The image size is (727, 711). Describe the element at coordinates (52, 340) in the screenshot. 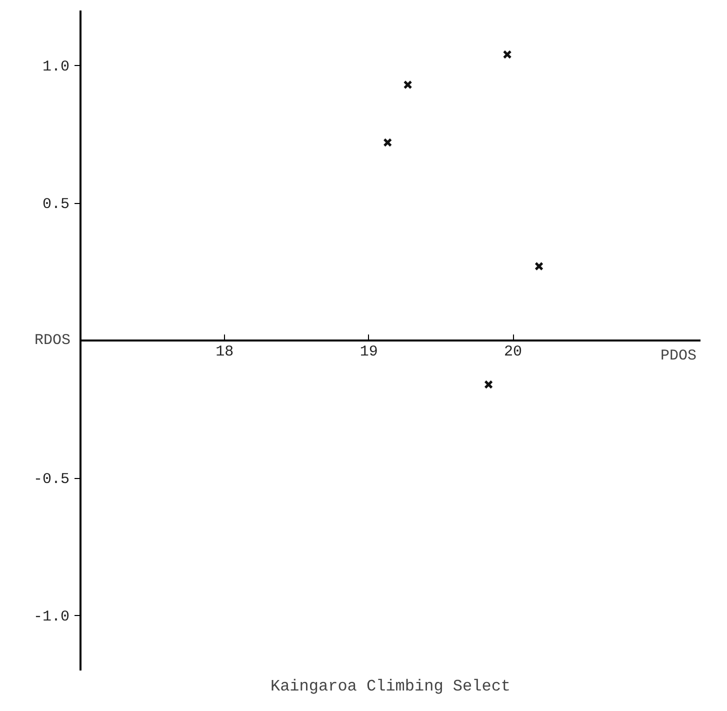

I see `y-axis-title: RDOS` at that location.